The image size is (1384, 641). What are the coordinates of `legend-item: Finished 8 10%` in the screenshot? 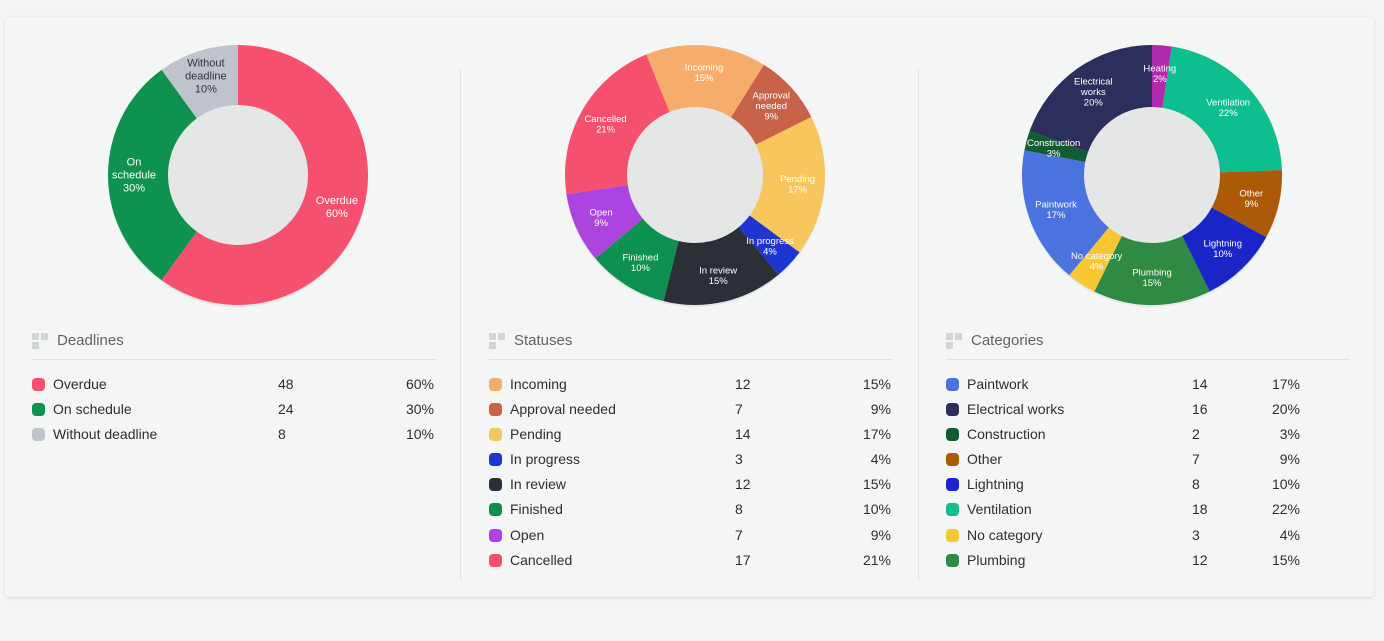 It's located at (691, 513).